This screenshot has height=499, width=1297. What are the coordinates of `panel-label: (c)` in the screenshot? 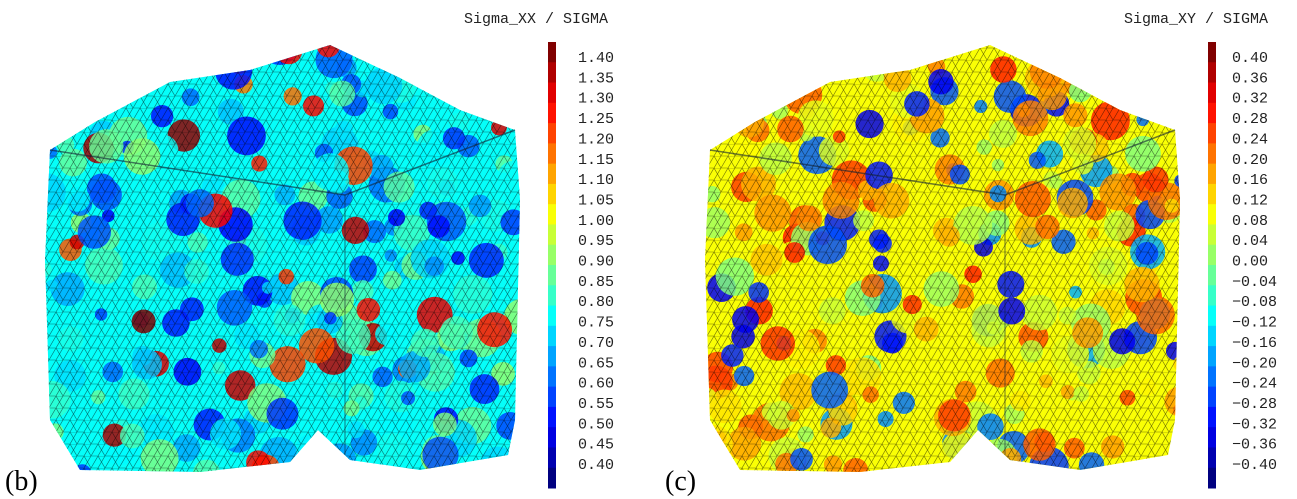 It's located at (680, 481).